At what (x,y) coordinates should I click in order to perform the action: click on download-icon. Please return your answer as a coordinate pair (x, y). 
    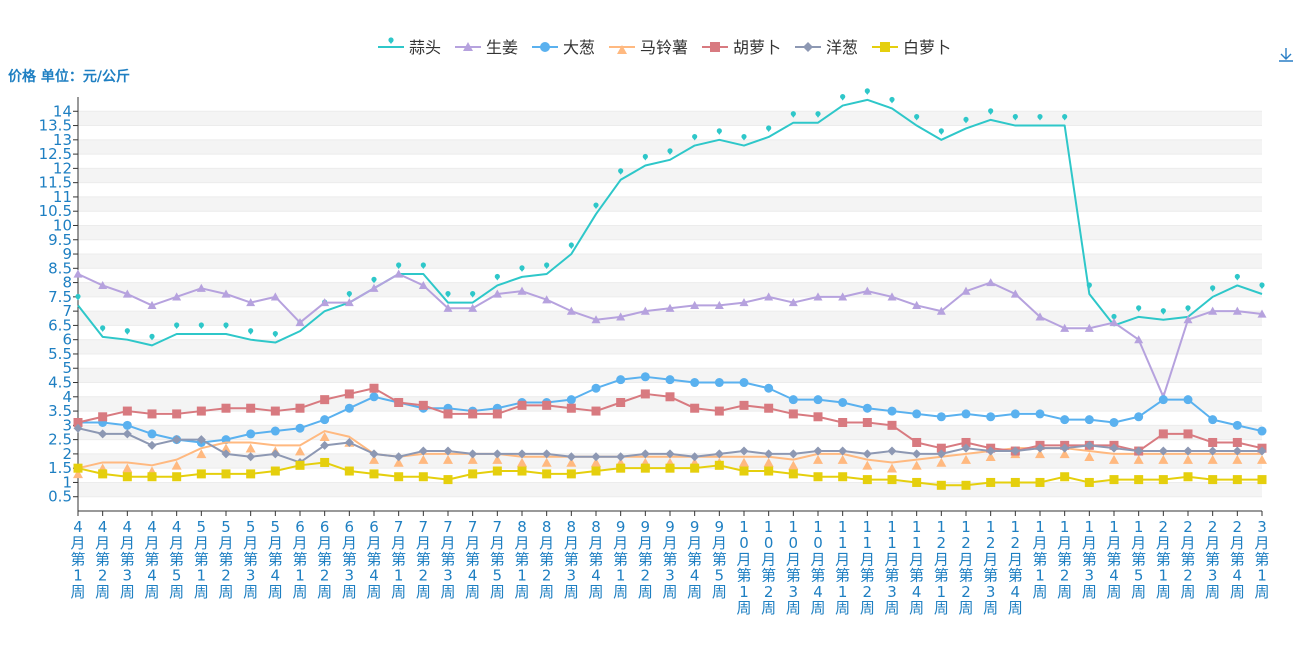
    Looking at the image, I should click on (1286, 55).